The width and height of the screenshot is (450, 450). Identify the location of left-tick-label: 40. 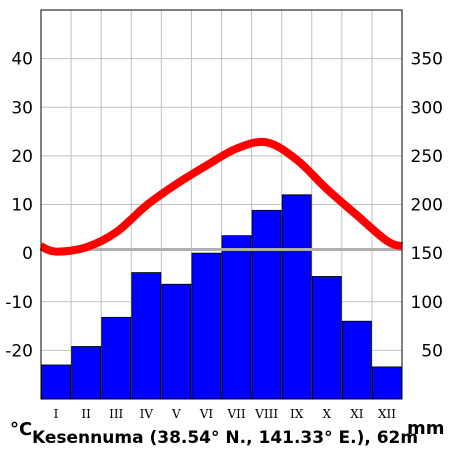
(22, 60).